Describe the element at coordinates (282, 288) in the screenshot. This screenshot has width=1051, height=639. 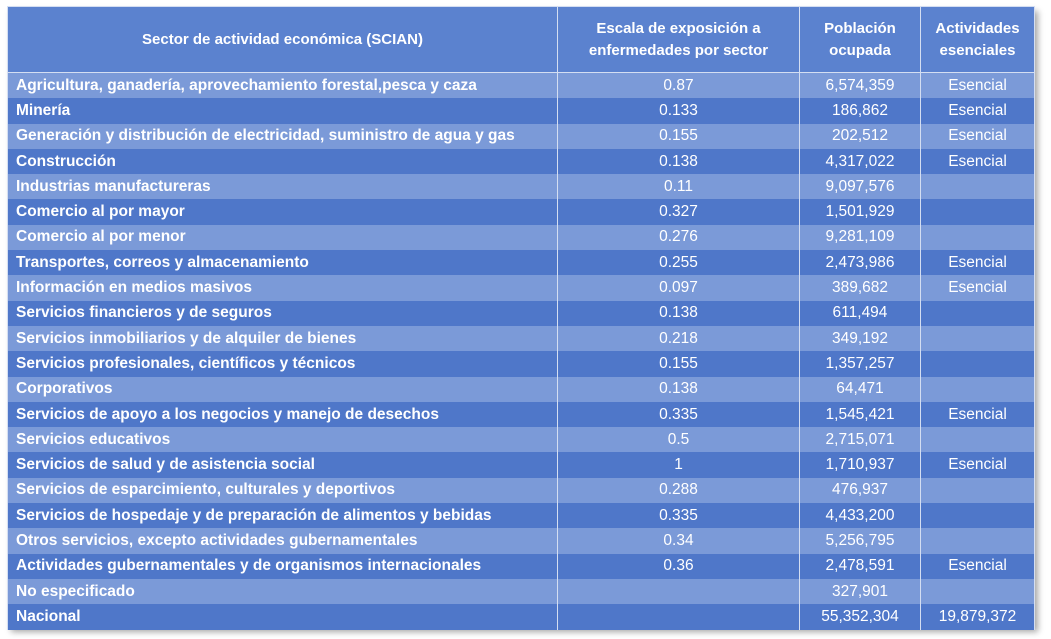
I see `cell-sector: Información en medios masivos` at that location.